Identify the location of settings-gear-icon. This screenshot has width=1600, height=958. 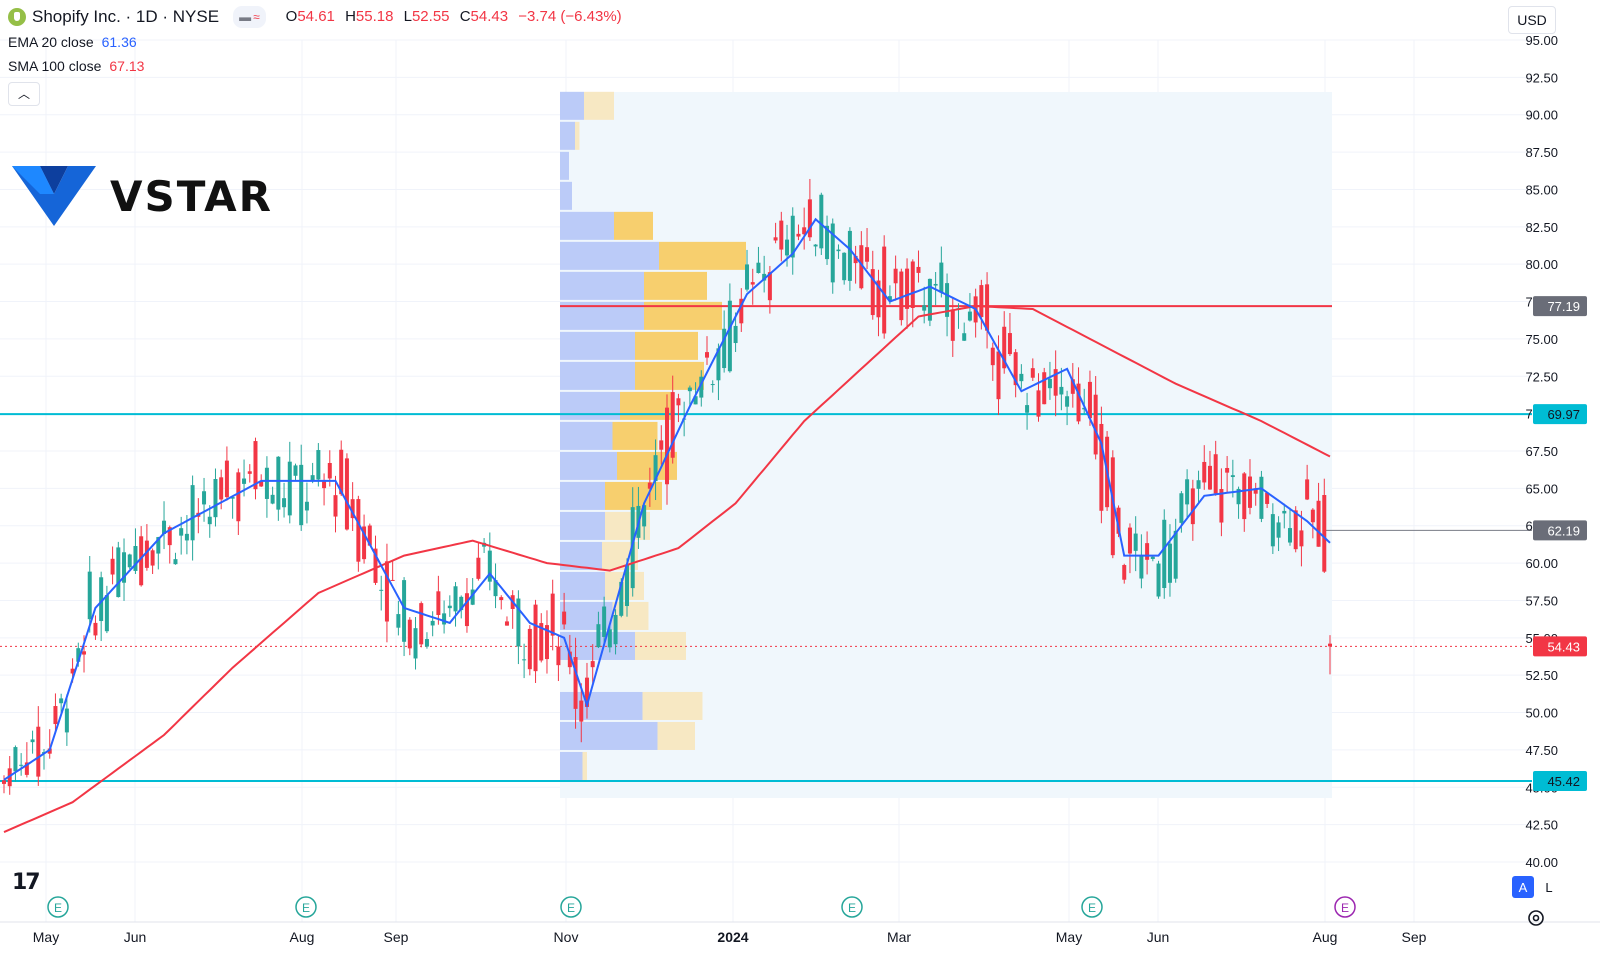
(1536, 918).